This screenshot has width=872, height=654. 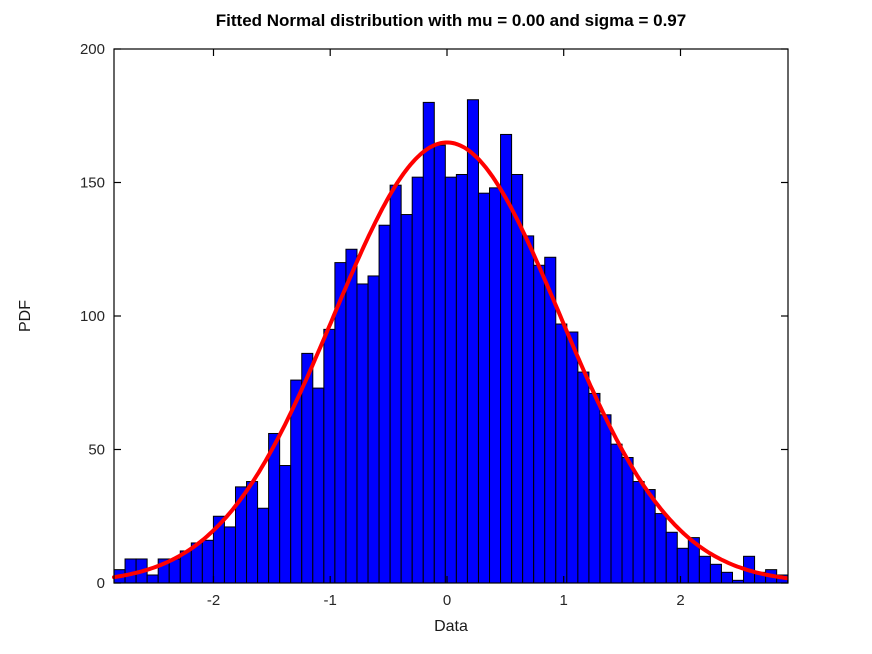 I want to click on y-tick-label: 50, so click(x=96, y=450).